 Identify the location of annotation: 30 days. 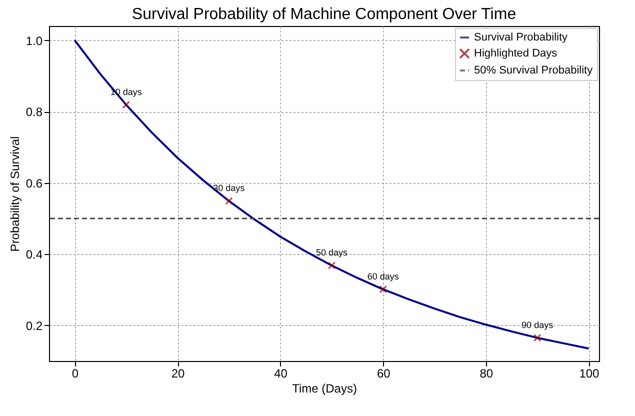
(229, 187).